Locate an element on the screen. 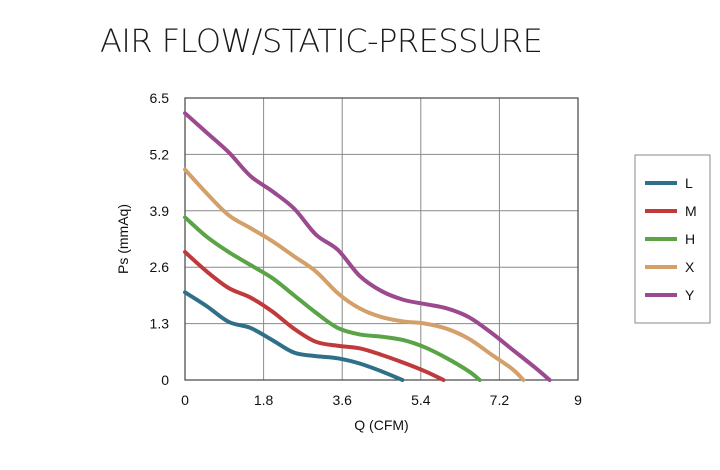  y-tick-label: 0 is located at coordinates (165, 380).